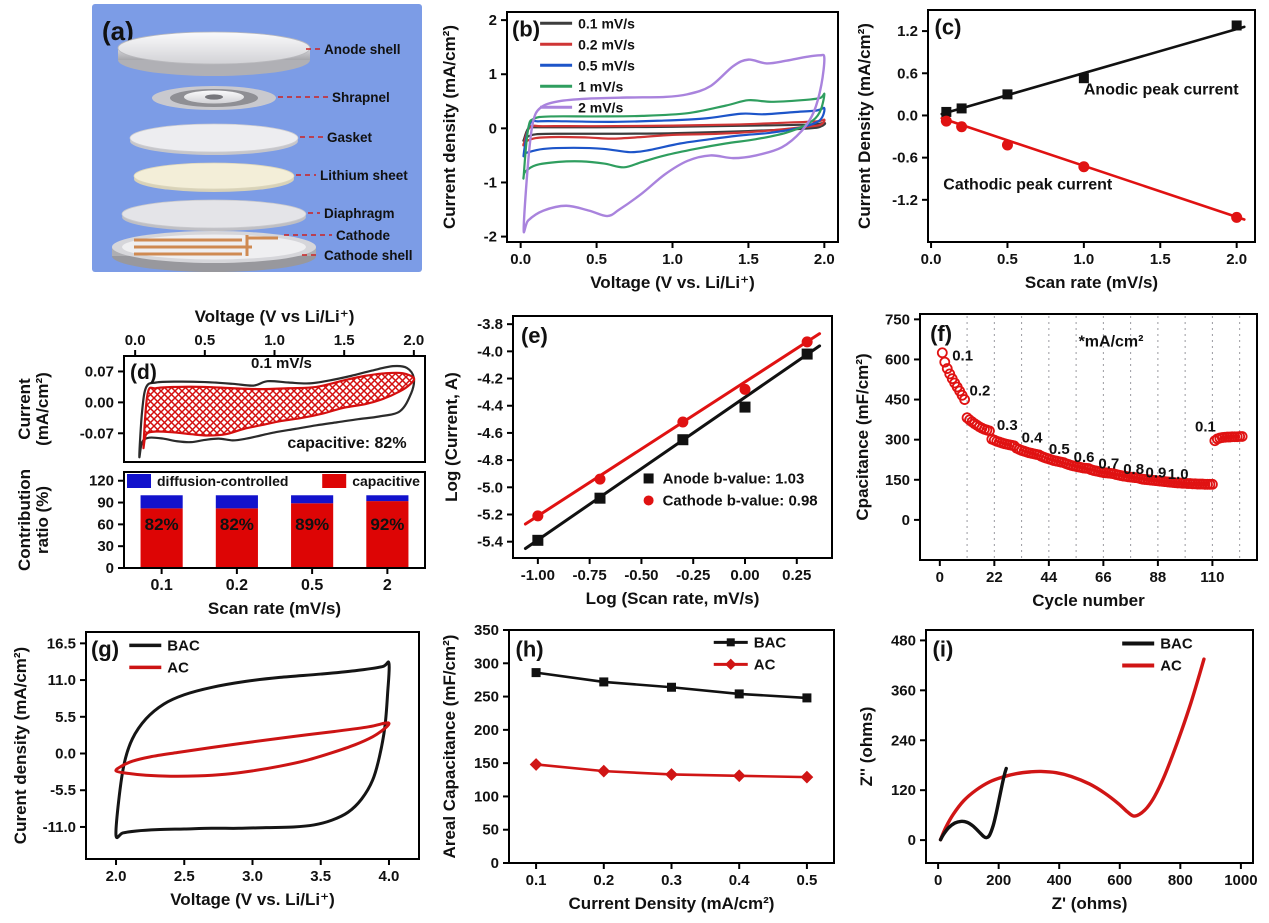 Image resolution: width=1269 pixels, height=923 pixels. I want to click on svg-text: 350, so click(486, 630).